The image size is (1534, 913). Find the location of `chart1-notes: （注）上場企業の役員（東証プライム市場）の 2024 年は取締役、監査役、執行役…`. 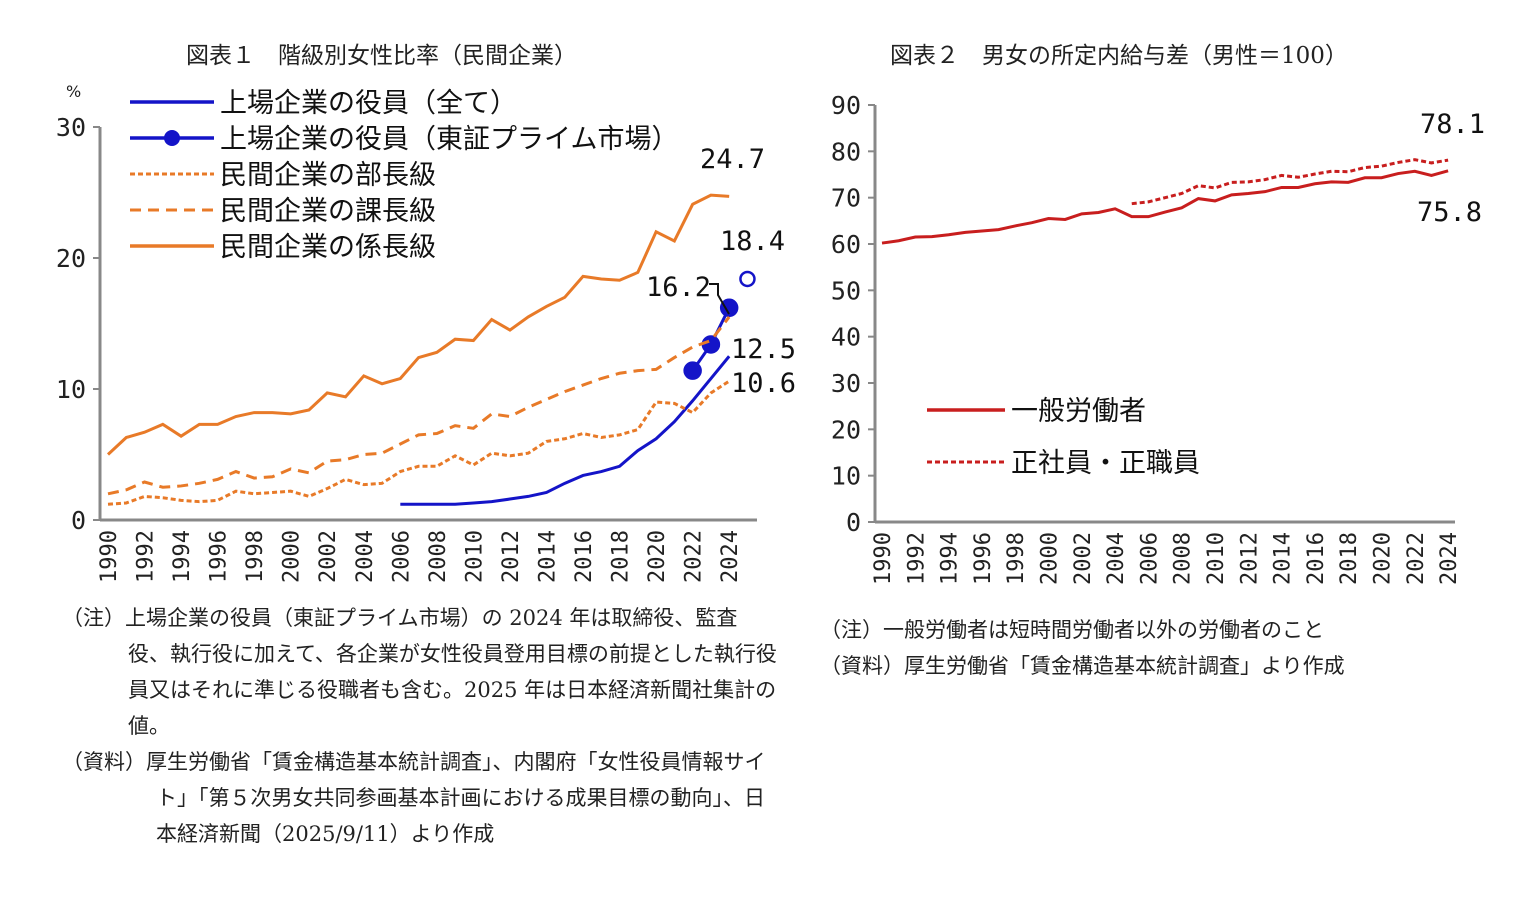

chart1-notes: （注）上場企業の役員（東証プライム市場）の 2024 年は取締役、監査役、執行役… is located at coordinates (419, 726).